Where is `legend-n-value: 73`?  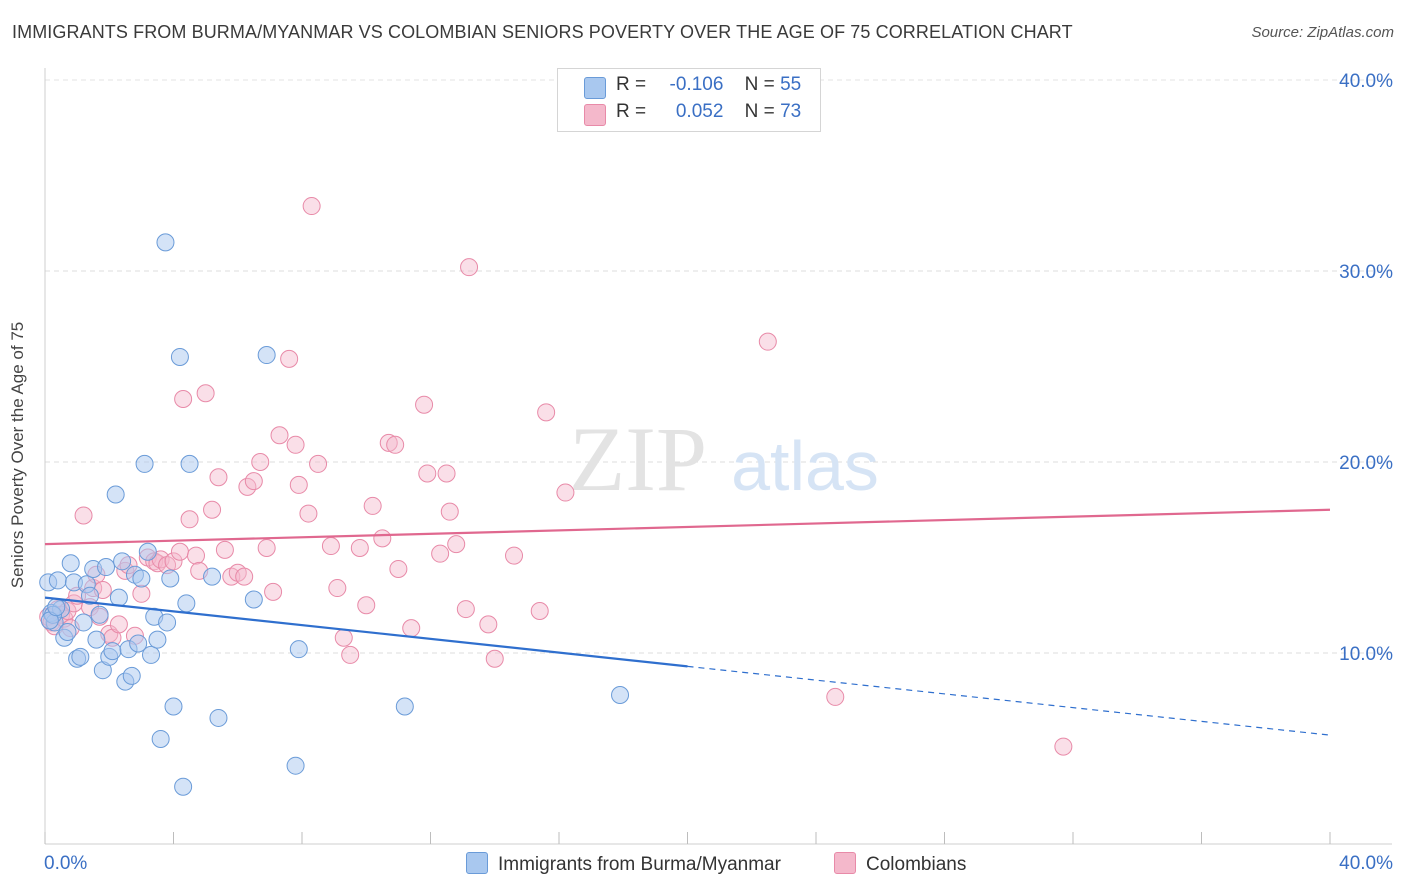
legend-n-value: 73 is located at coordinates (791, 111).